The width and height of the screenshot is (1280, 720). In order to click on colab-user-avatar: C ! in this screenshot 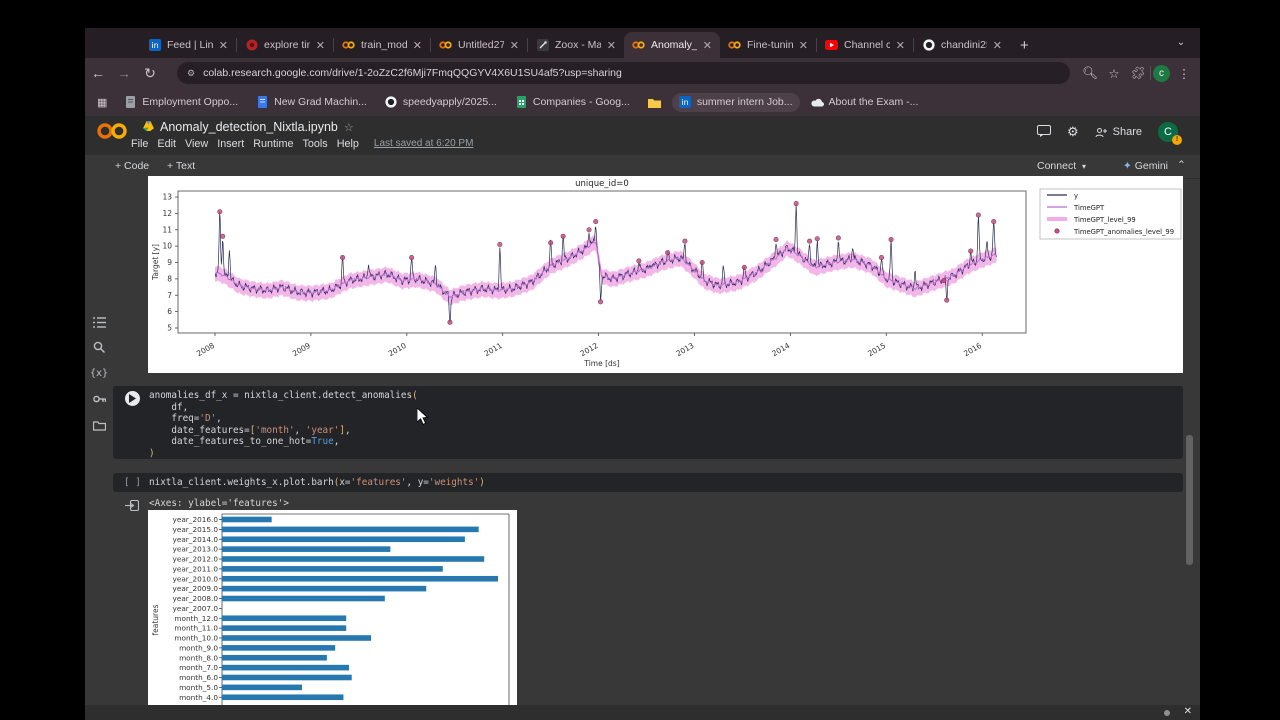, I will do `click(1170, 133)`.